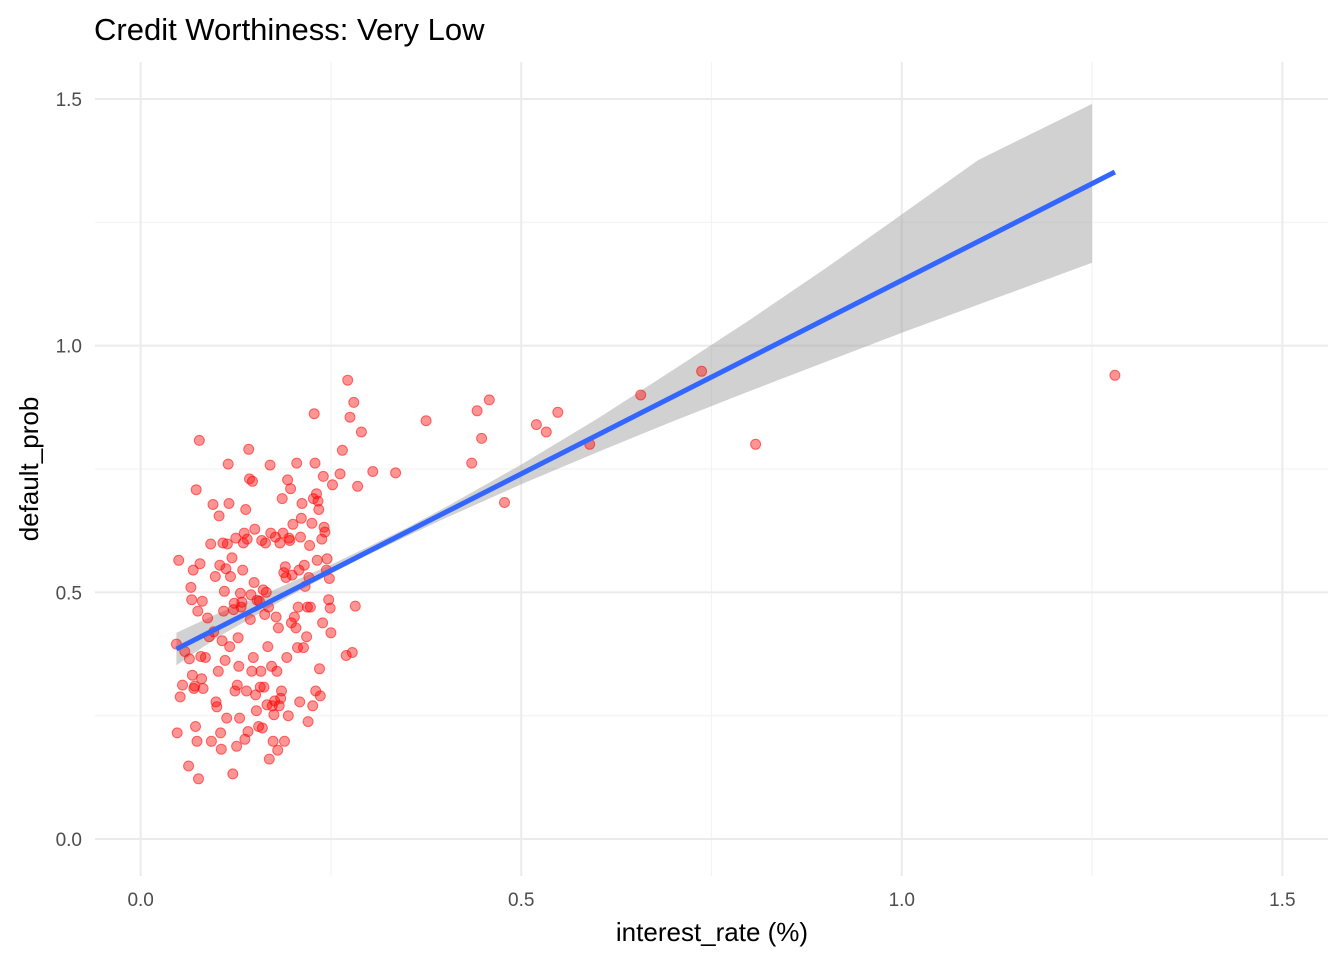 The height and width of the screenshot is (960, 1344). What do you see at coordinates (69, 593) in the screenshot?
I see `y-tick-label: 0.5` at bounding box center [69, 593].